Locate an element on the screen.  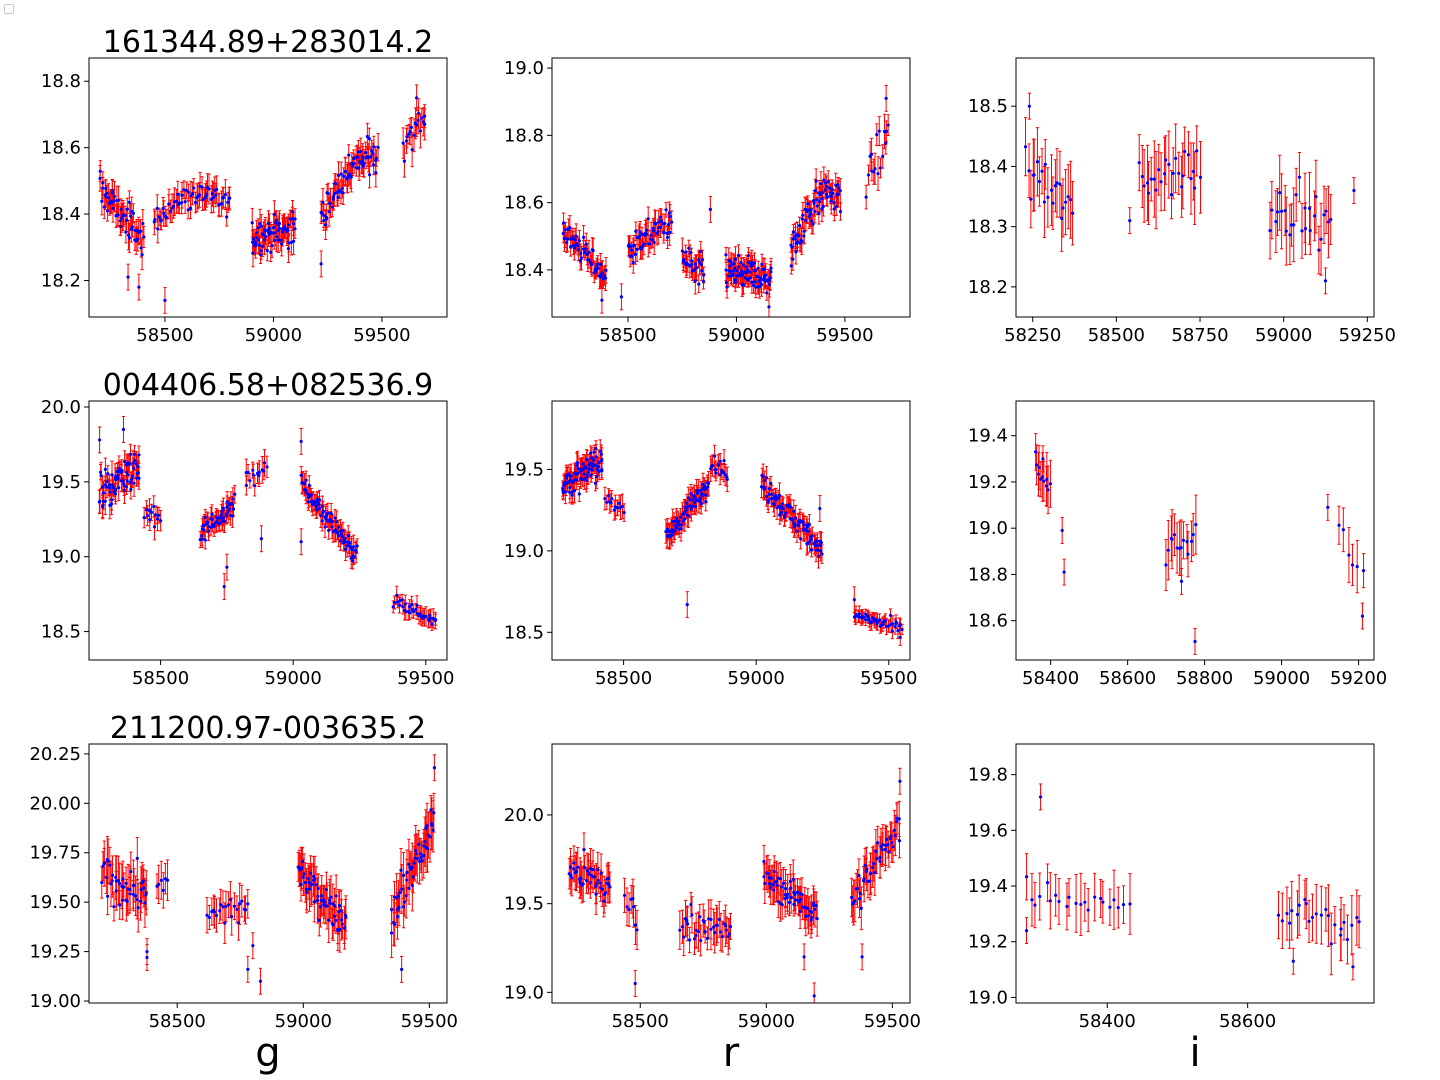
corner-checkbox is located at coordinates (9, 9).